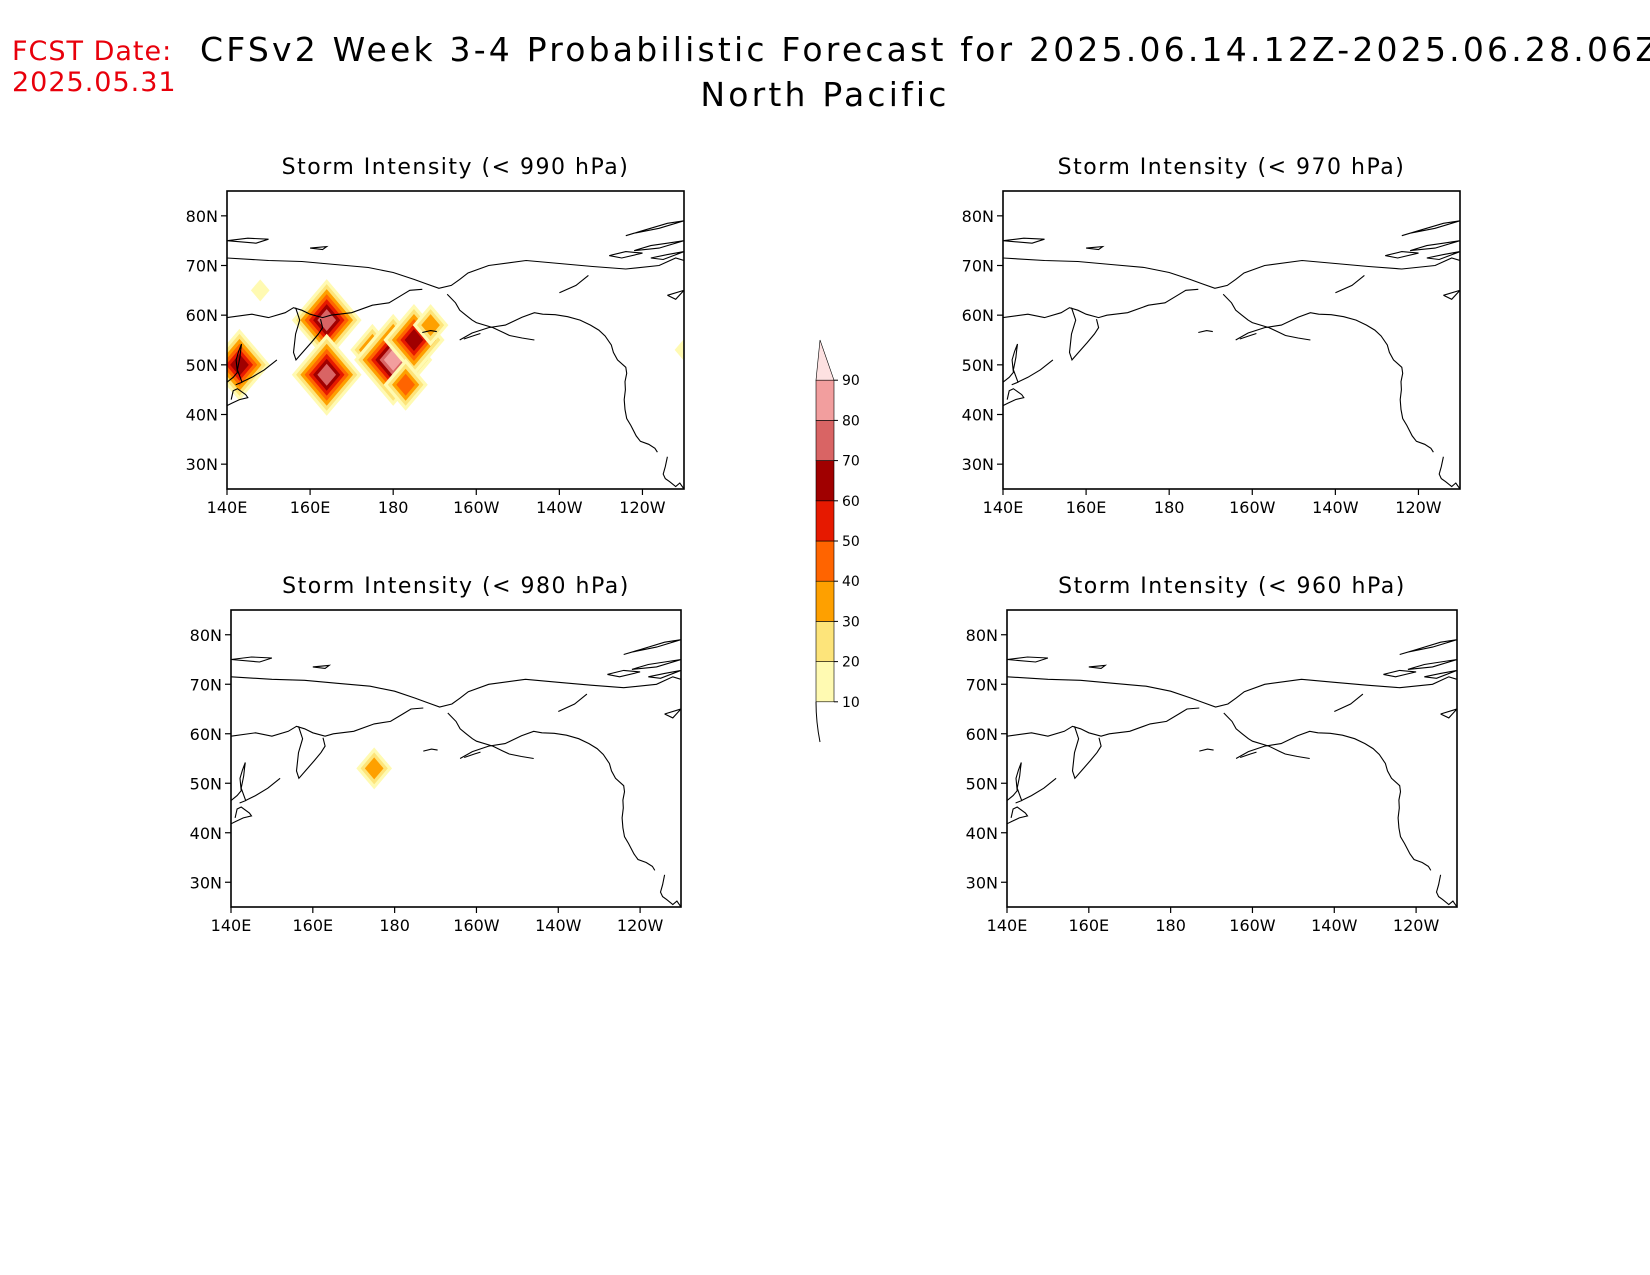 This screenshot has width=1650, height=1275. What do you see at coordinates (206, 882) in the screenshot?
I see `lat-tick-label: 30N` at bounding box center [206, 882].